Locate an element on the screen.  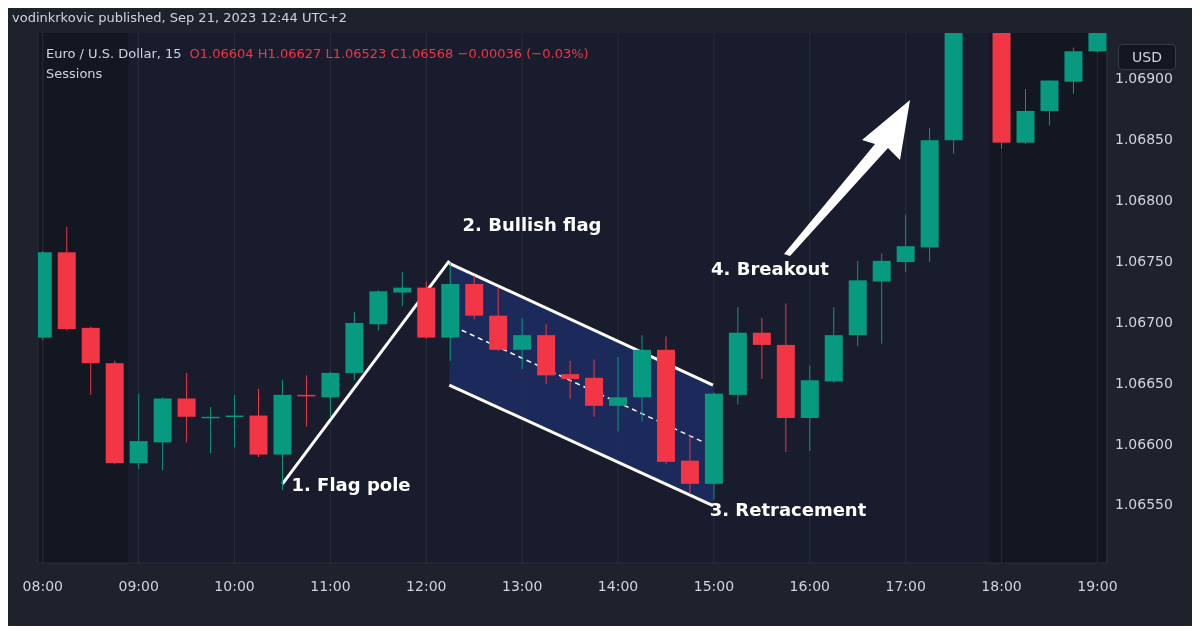
x-tick-label: 13:00 is located at coordinates (522, 585).